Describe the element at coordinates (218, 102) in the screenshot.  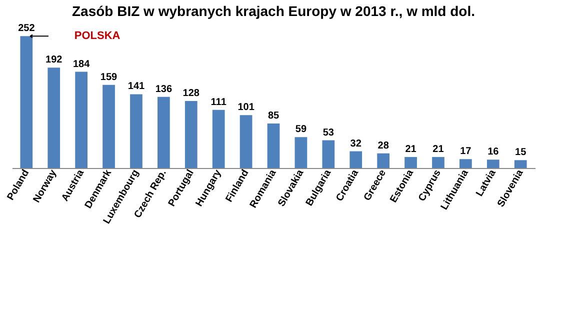
I see `data-label: 111` at that location.